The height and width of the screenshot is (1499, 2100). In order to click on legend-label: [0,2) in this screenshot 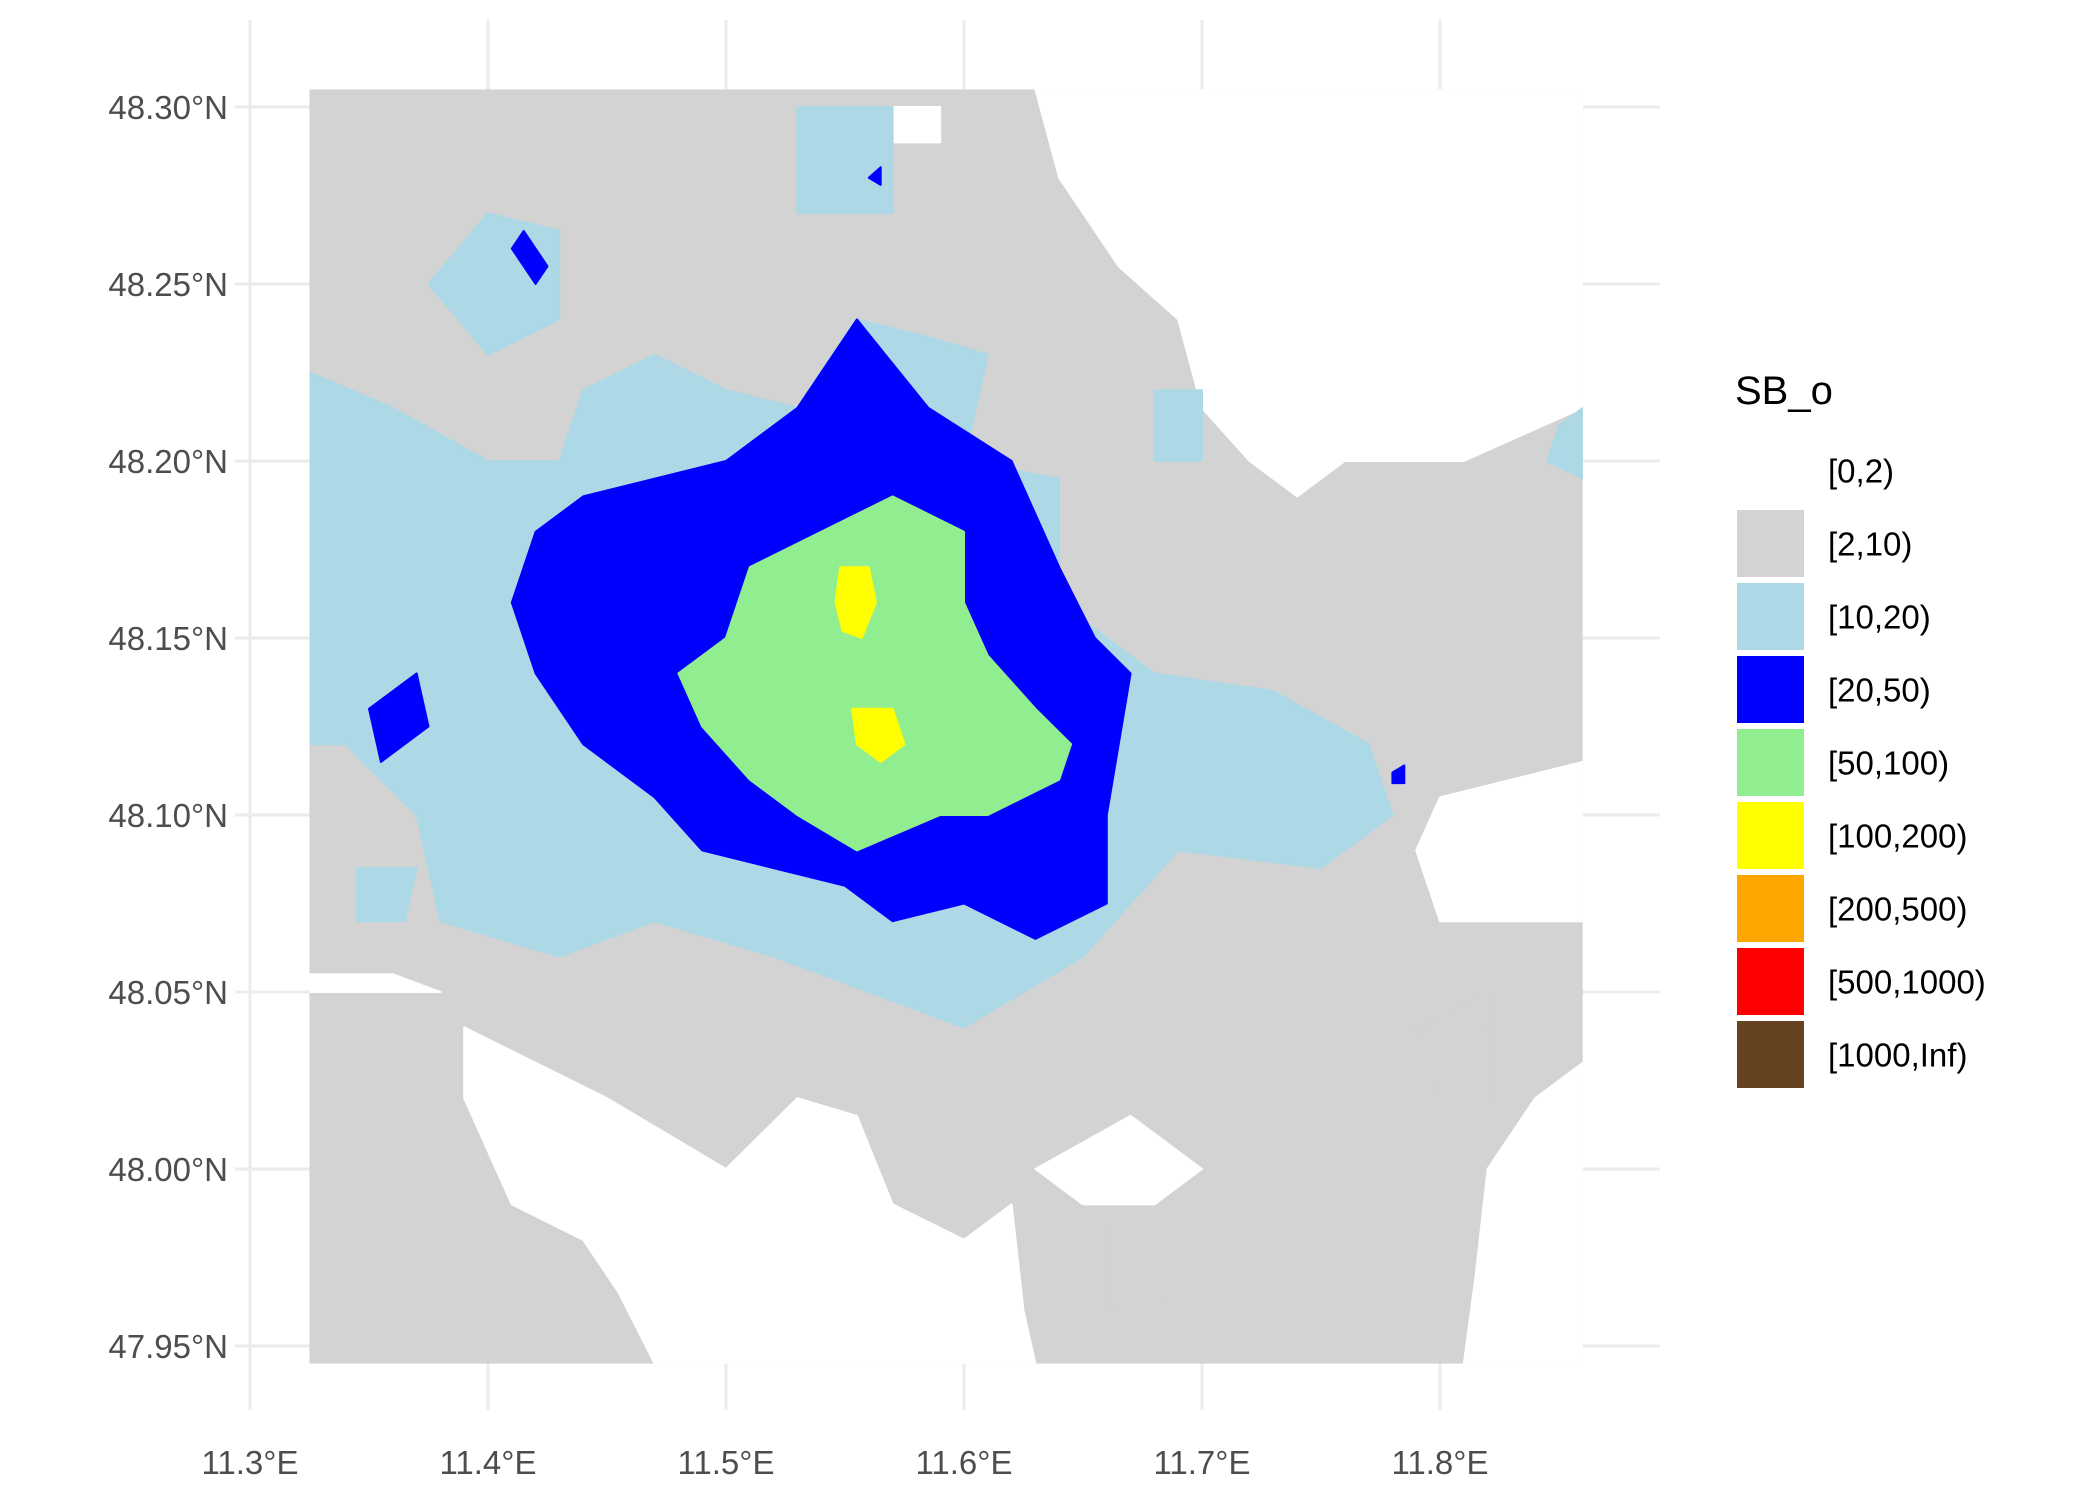, I will do `click(1861, 471)`.